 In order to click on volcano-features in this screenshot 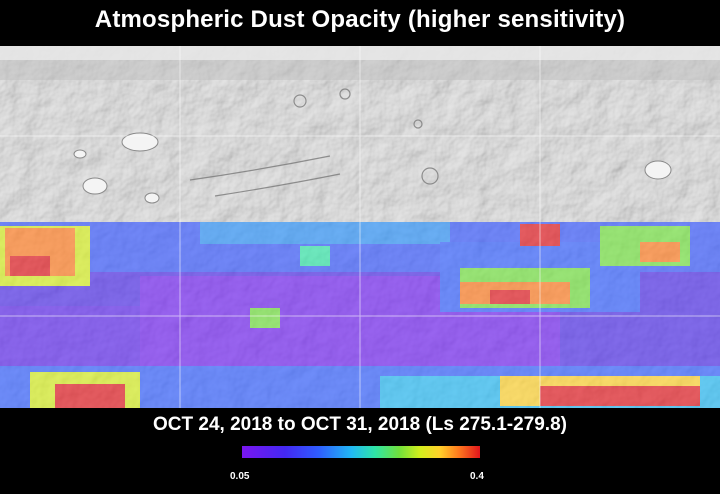, I will do `click(372, 168)`.